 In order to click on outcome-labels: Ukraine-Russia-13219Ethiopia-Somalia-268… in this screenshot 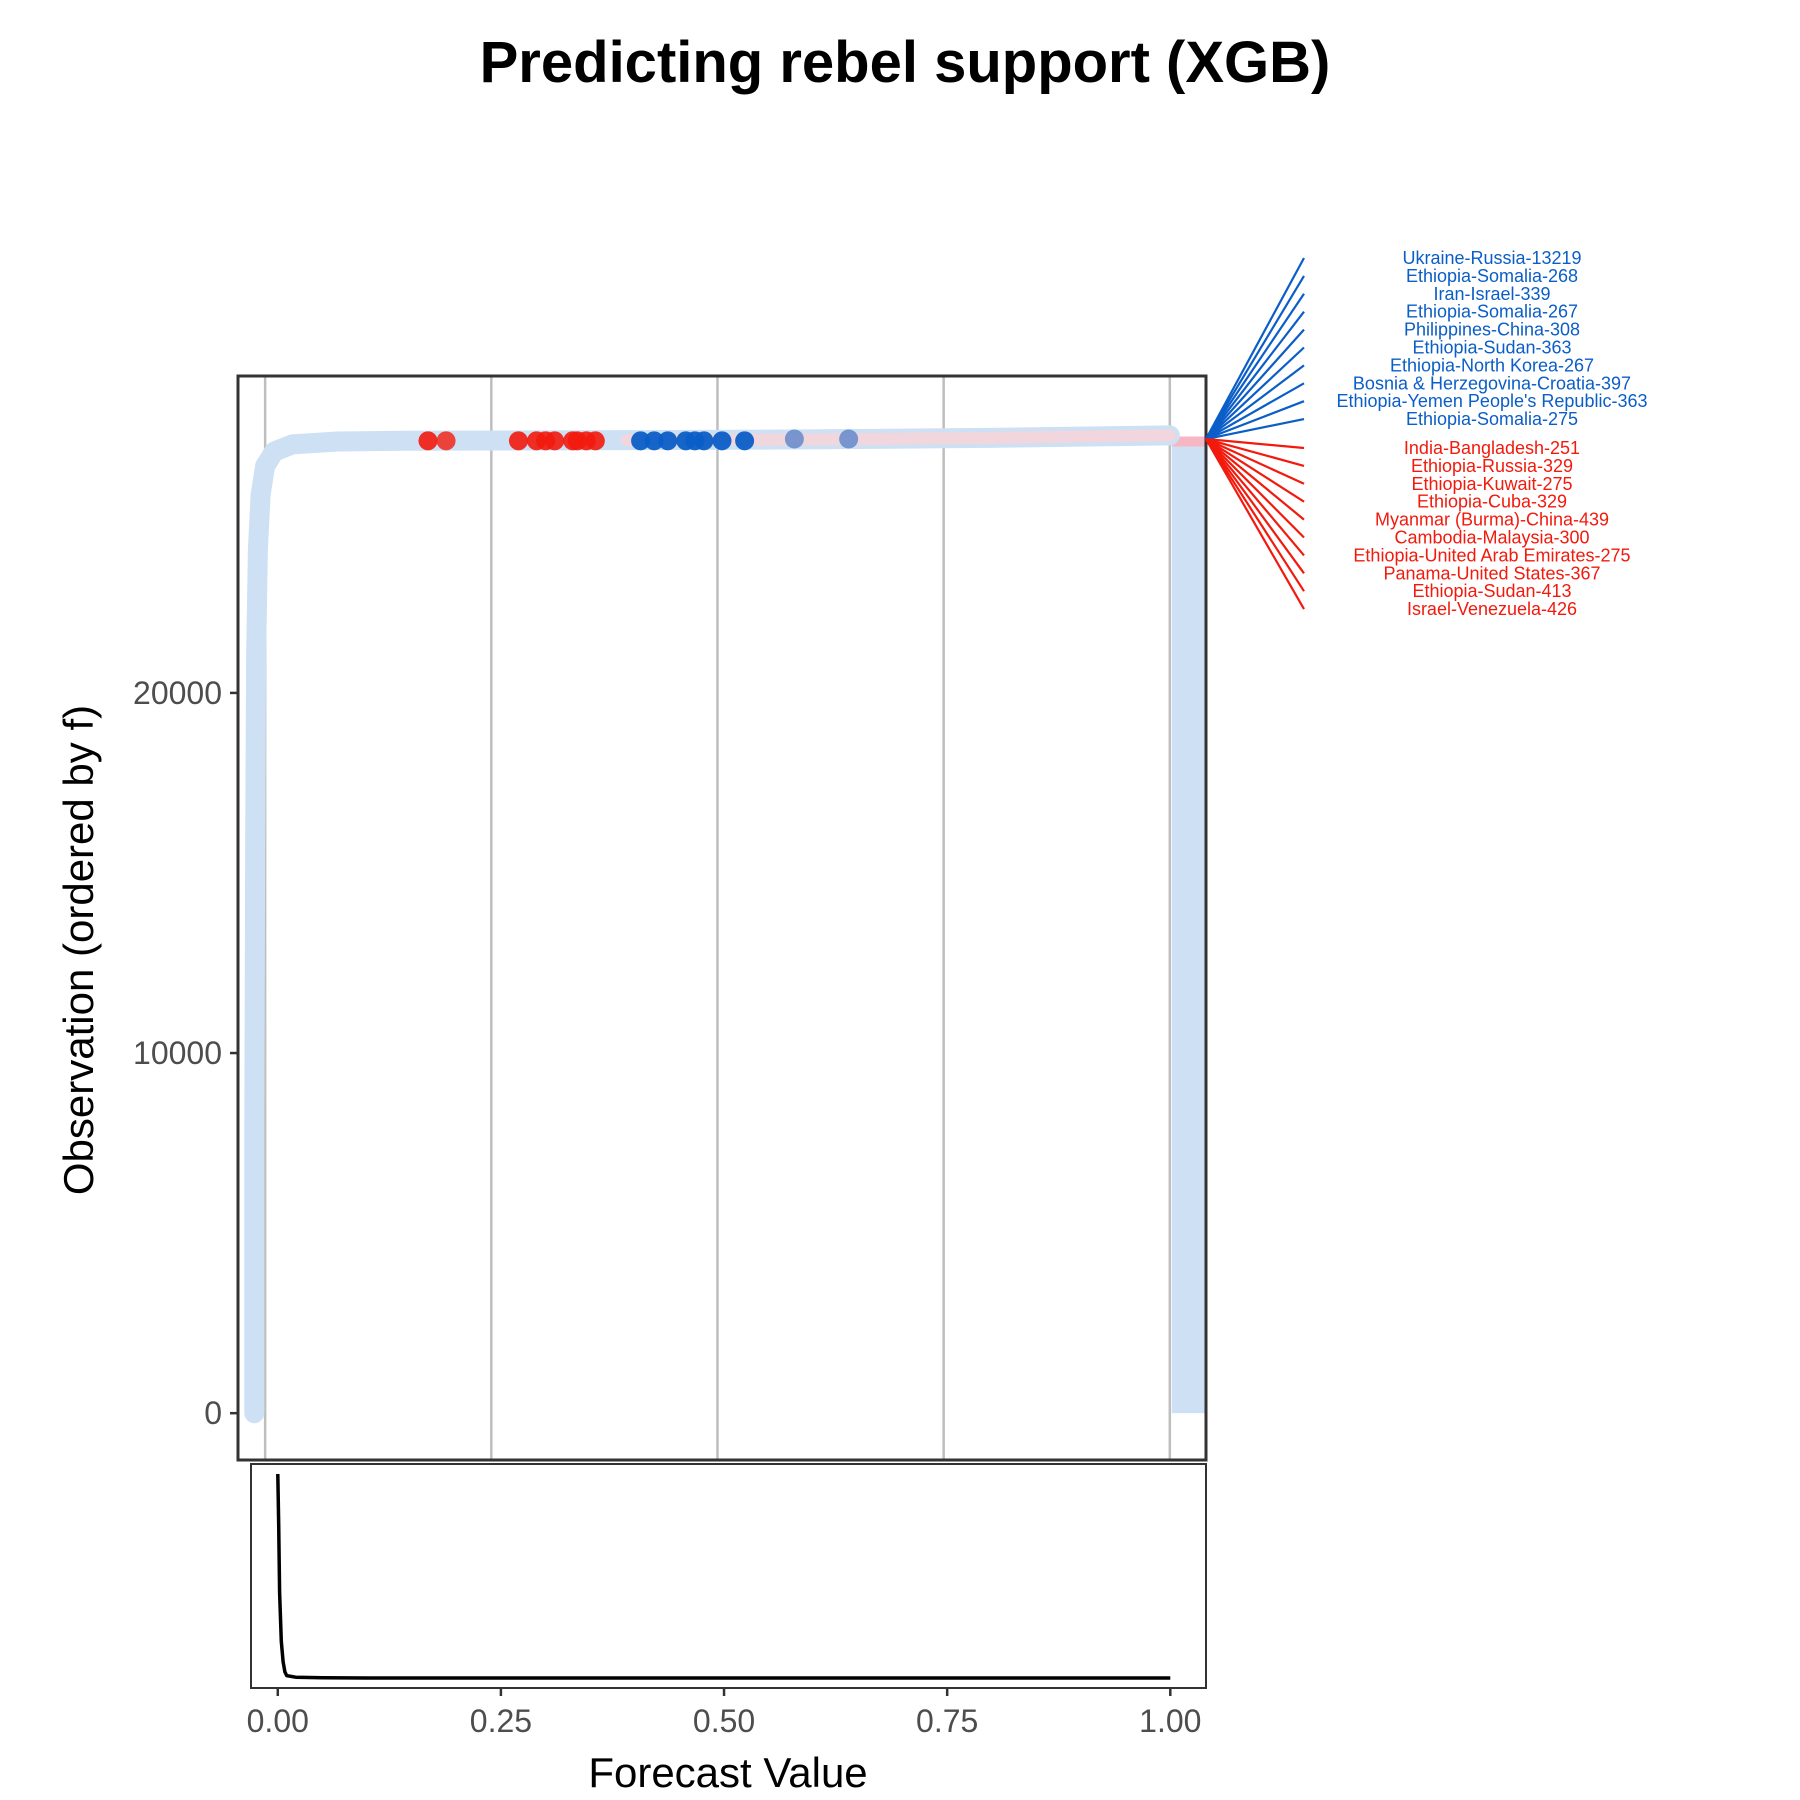, I will do `click(1426, 433)`.